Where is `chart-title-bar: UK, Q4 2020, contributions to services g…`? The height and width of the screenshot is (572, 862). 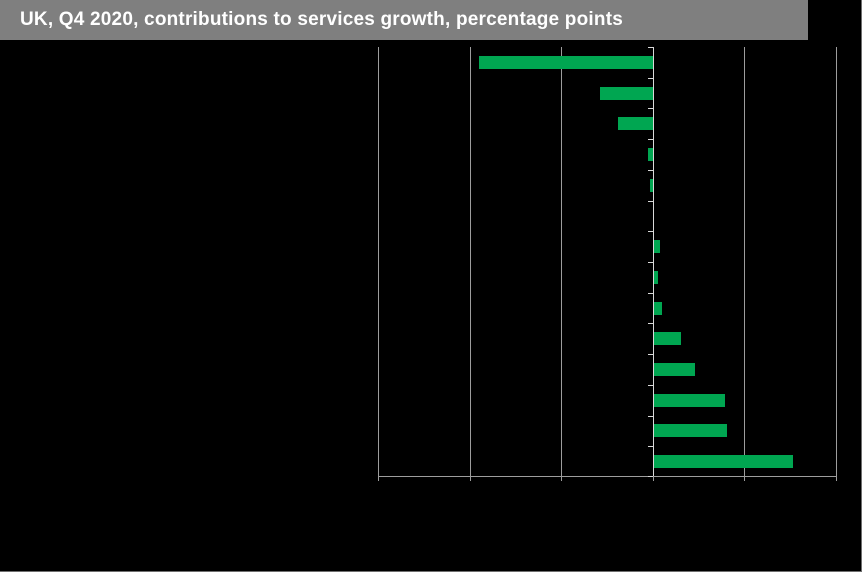
chart-title-bar: UK, Q4 2020, contributions to services g… is located at coordinates (404, 20).